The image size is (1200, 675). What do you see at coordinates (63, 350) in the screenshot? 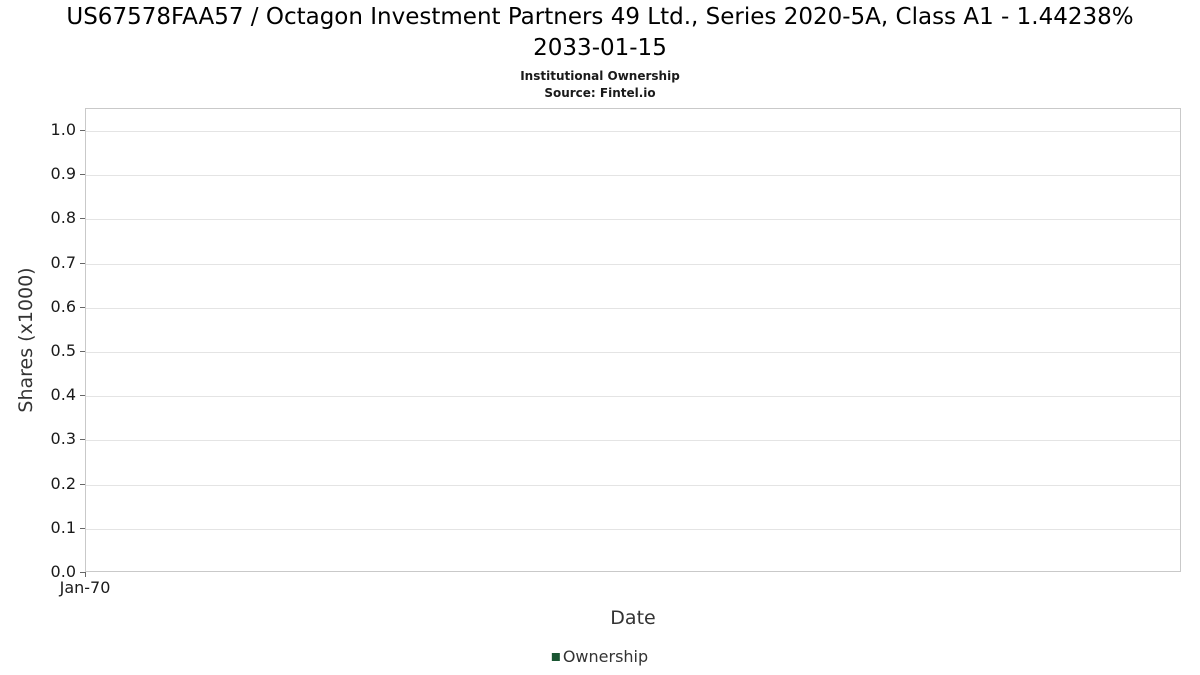
I see `y-tick-label: 0.5` at bounding box center [63, 350].